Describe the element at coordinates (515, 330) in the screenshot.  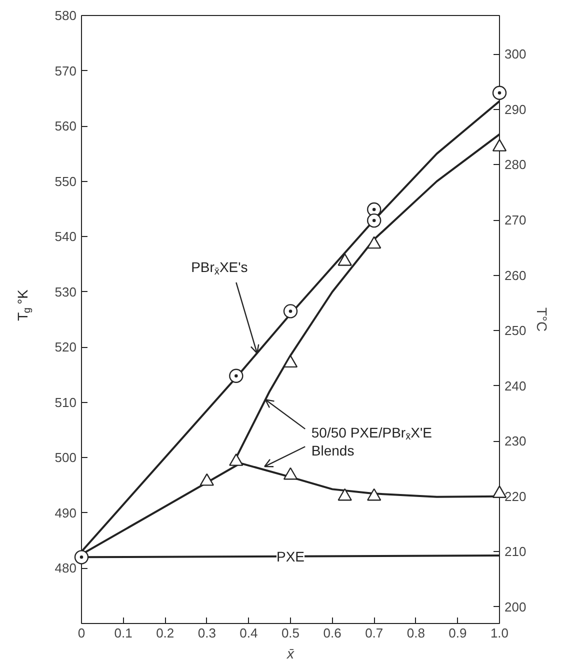
I see `y2-tick-label: 250` at that location.